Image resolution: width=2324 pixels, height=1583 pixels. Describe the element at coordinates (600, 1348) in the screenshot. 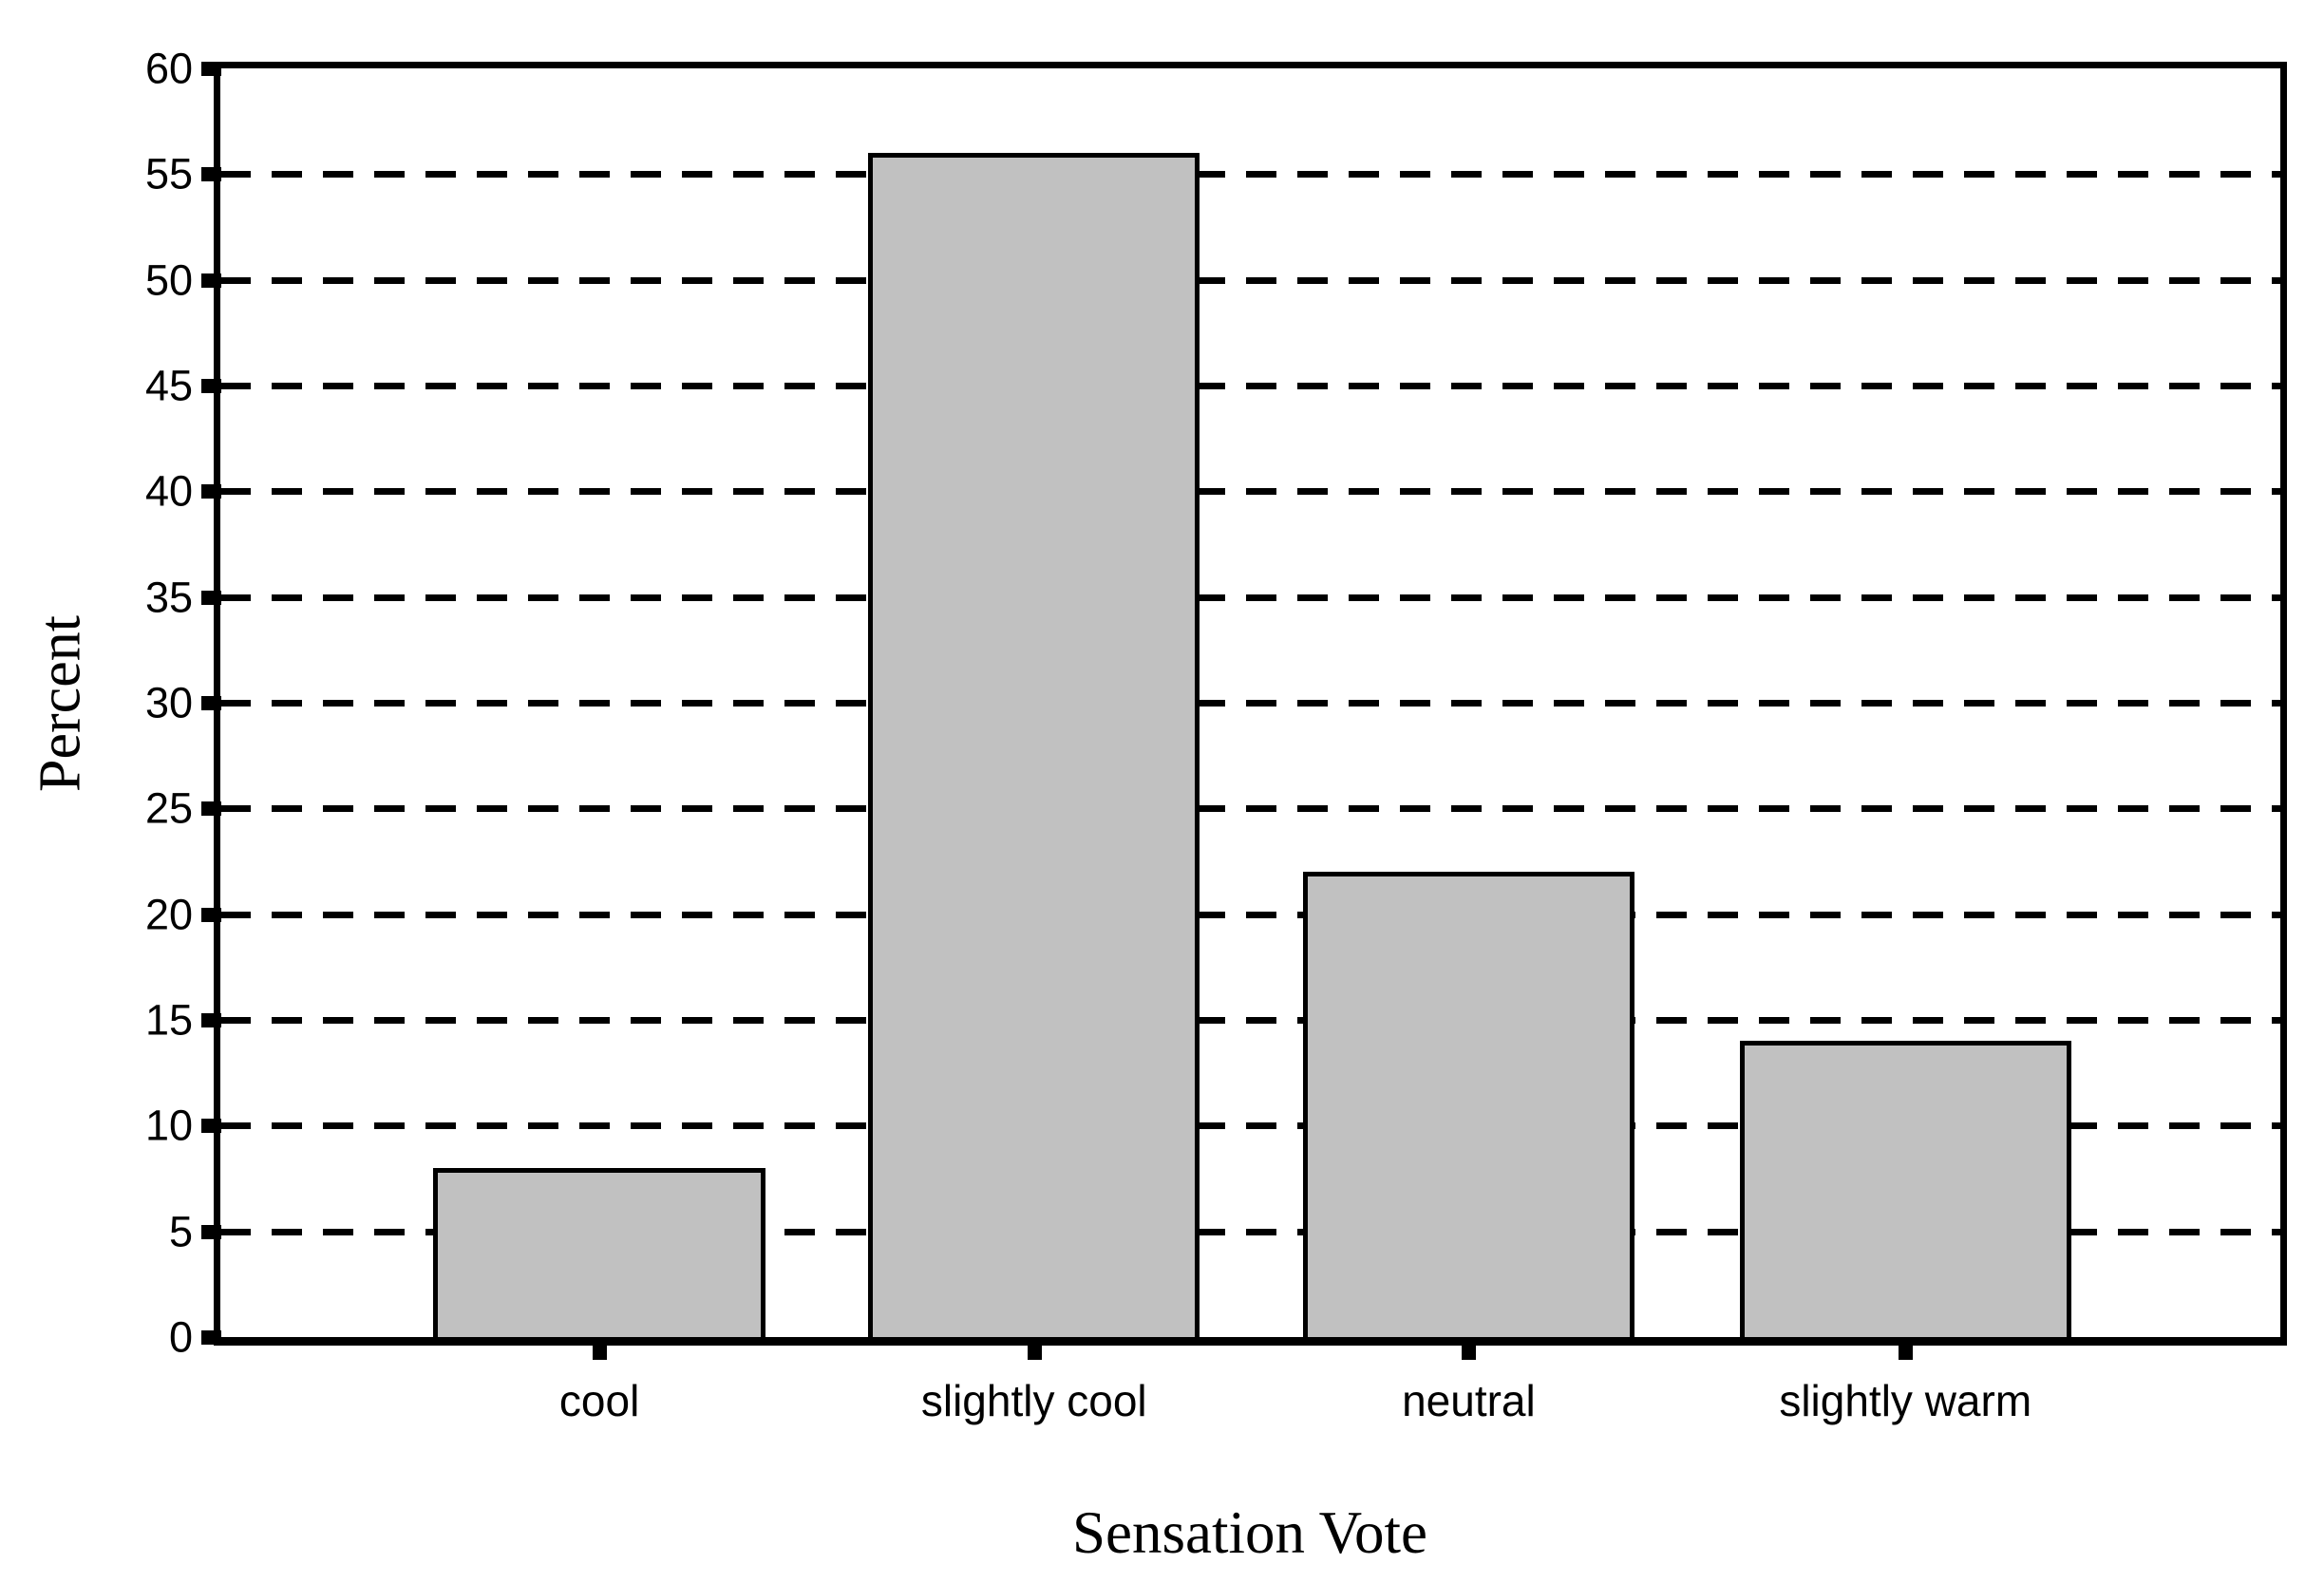

I see `x-tick-mark-cool` at that location.